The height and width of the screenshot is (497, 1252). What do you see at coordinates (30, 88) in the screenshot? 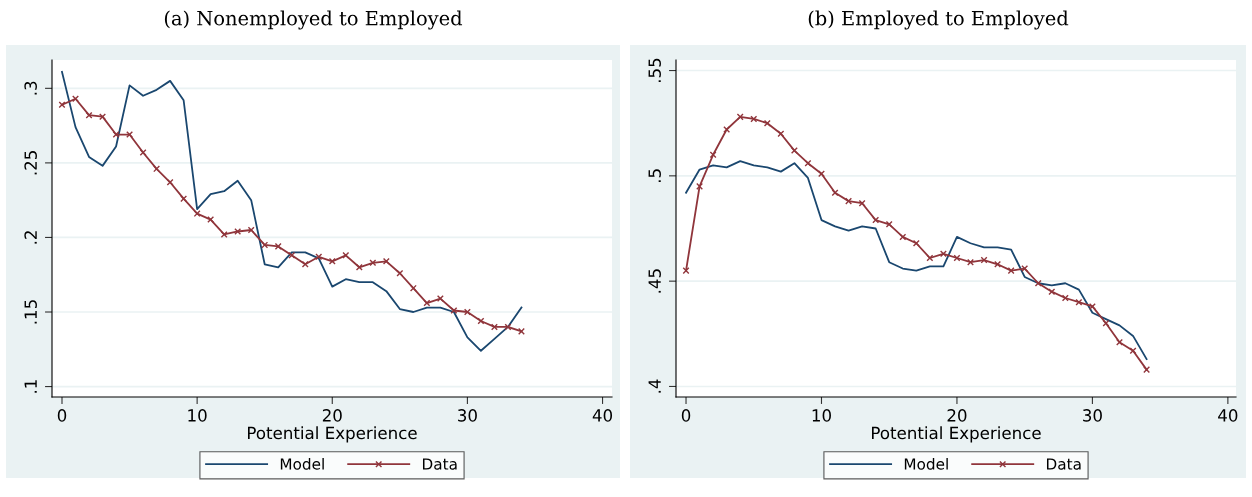
I see `y-tick-label: .3` at bounding box center [30, 88].